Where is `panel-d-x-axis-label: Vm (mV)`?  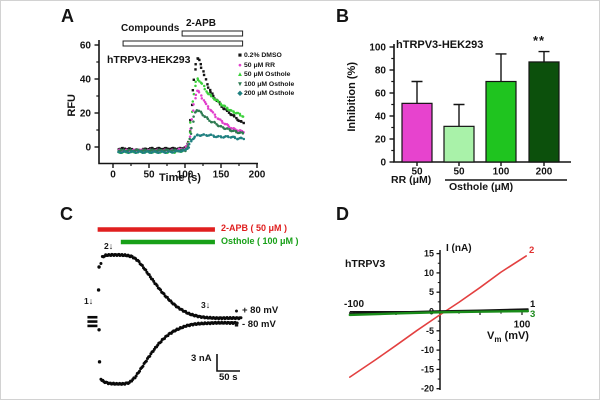 panel-d-x-axis-label: Vm (mV) is located at coordinates (508, 337).